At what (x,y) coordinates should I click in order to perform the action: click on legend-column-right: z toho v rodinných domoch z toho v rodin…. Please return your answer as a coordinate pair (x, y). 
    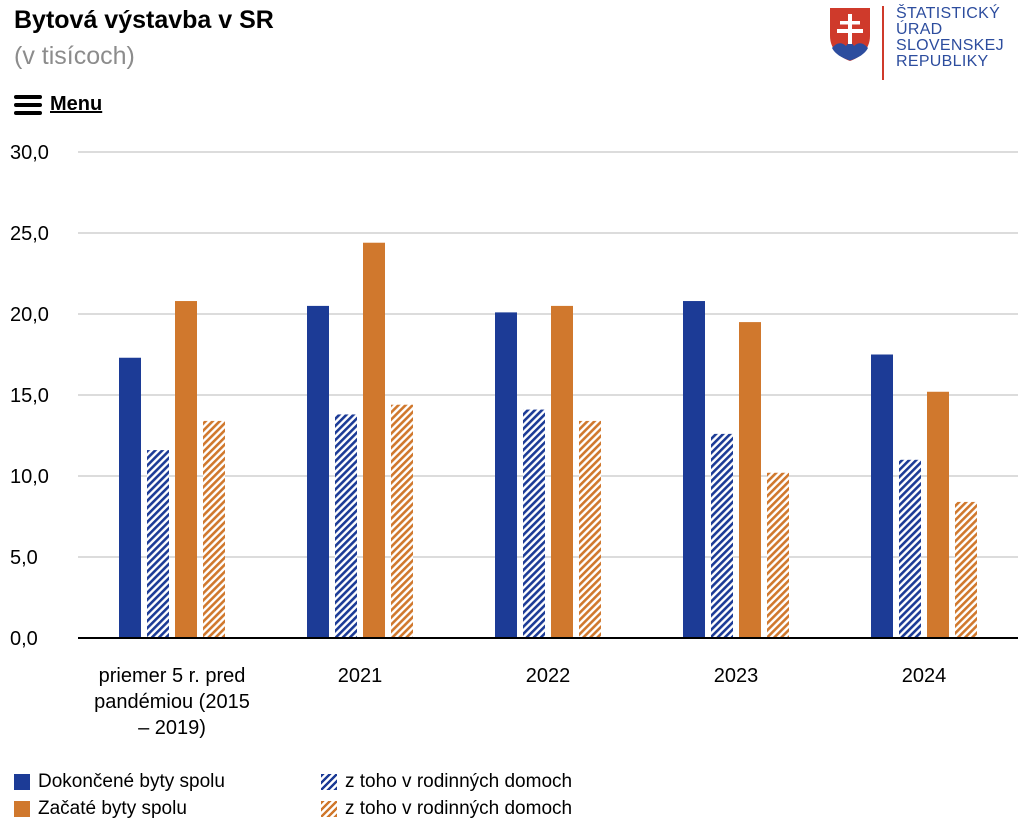
    Looking at the image, I should click on (446, 795).